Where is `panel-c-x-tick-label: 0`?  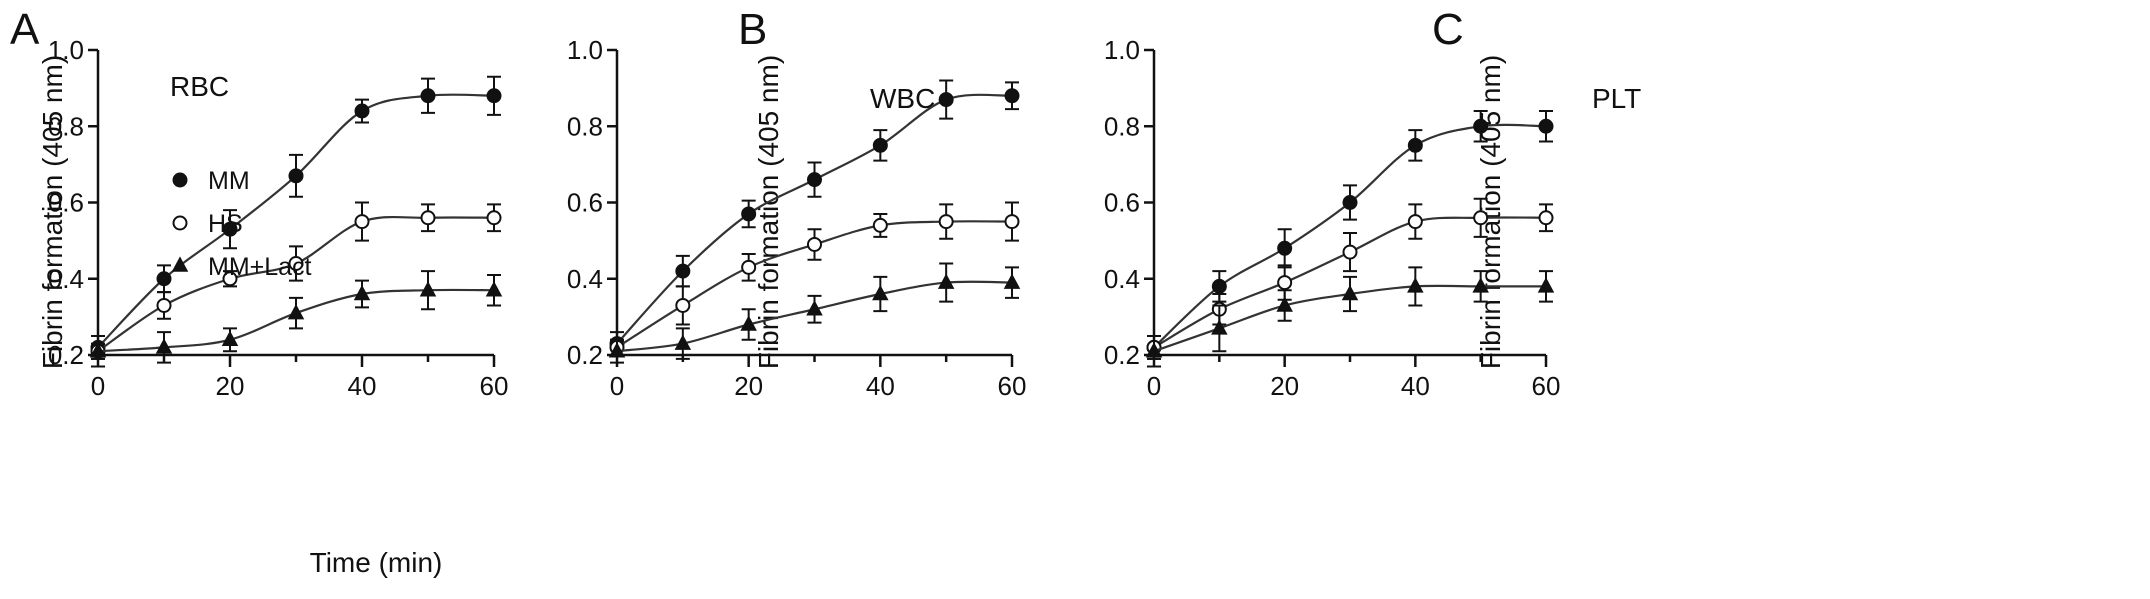
panel-c-x-tick-label: 0 is located at coordinates (1154, 386).